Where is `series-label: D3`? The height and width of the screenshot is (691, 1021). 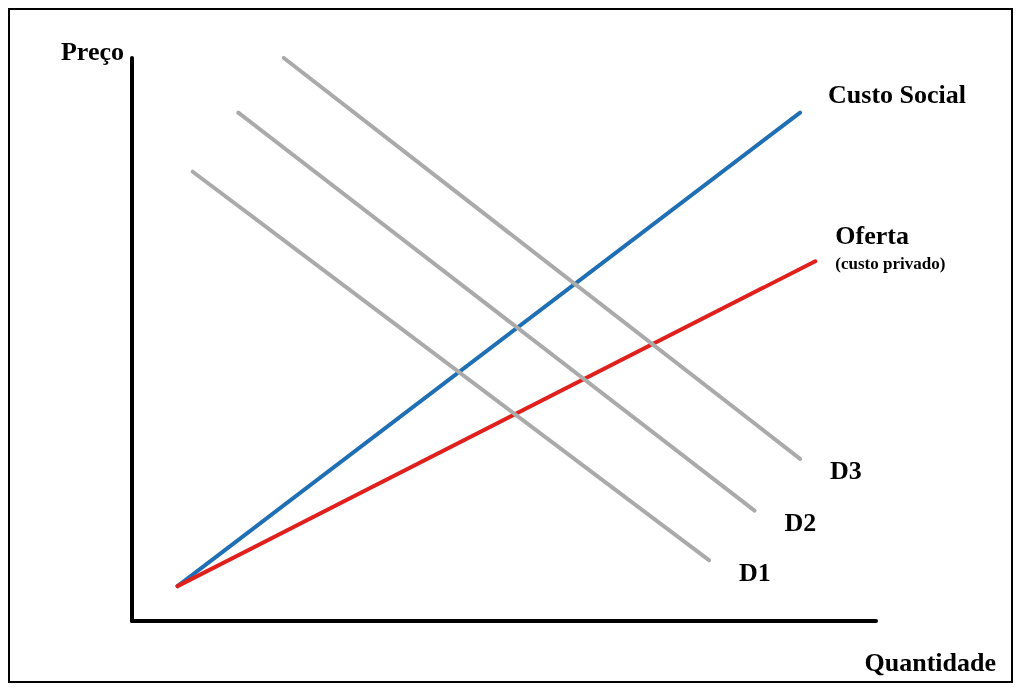 series-label: D3 is located at coordinates (846, 471).